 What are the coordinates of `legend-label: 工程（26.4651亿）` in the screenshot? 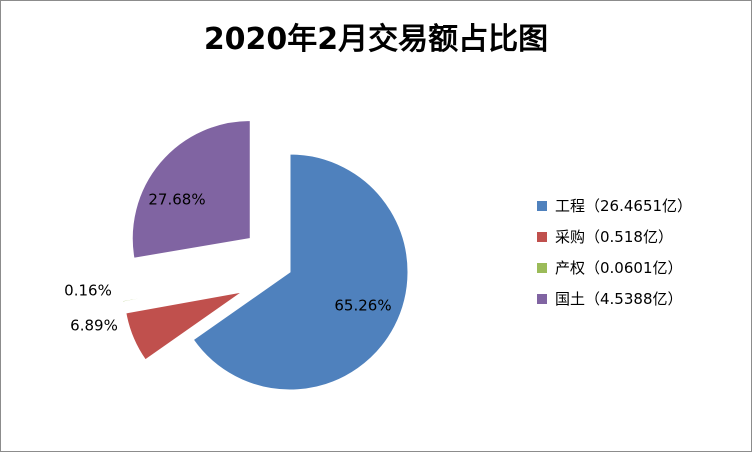 It's located at (624, 206).